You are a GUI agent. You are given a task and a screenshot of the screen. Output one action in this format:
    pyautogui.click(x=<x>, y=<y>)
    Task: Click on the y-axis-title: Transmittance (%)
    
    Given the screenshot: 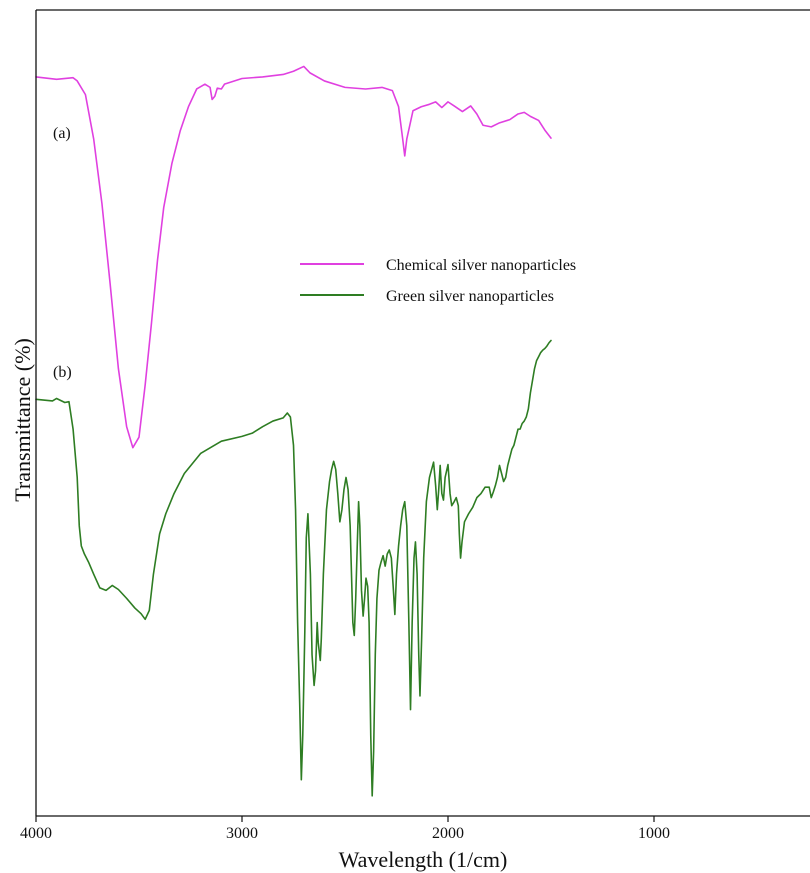 What is the action you would take?
    pyautogui.click(x=22, y=420)
    